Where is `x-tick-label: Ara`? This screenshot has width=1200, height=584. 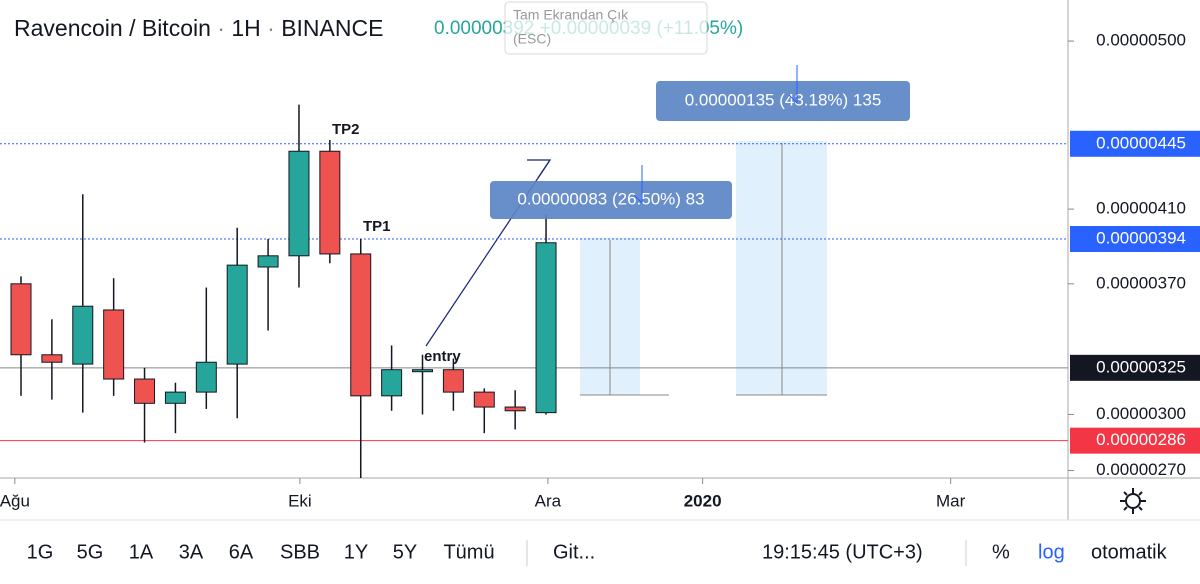 x-tick-label: Ara is located at coordinates (548, 500).